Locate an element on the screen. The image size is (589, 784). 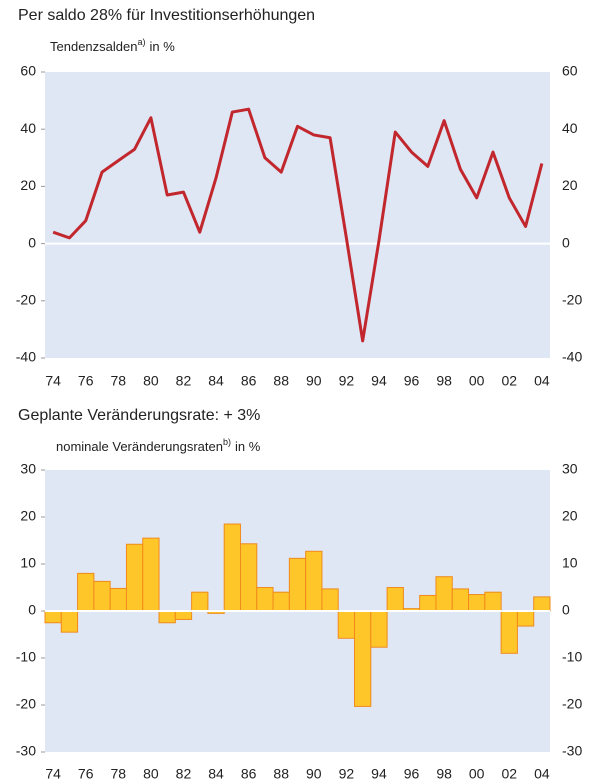
subtitle-text: nominale Veränderungsraten is located at coordinates (139, 446).